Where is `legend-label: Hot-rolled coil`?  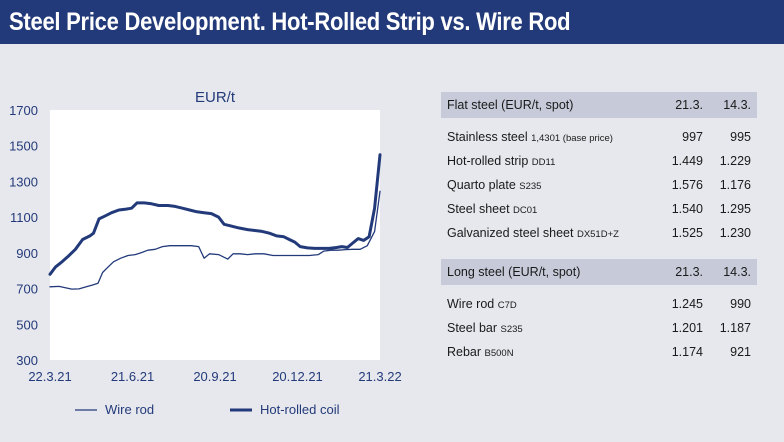 legend-label: Hot-rolled coil is located at coordinates (300, 409).